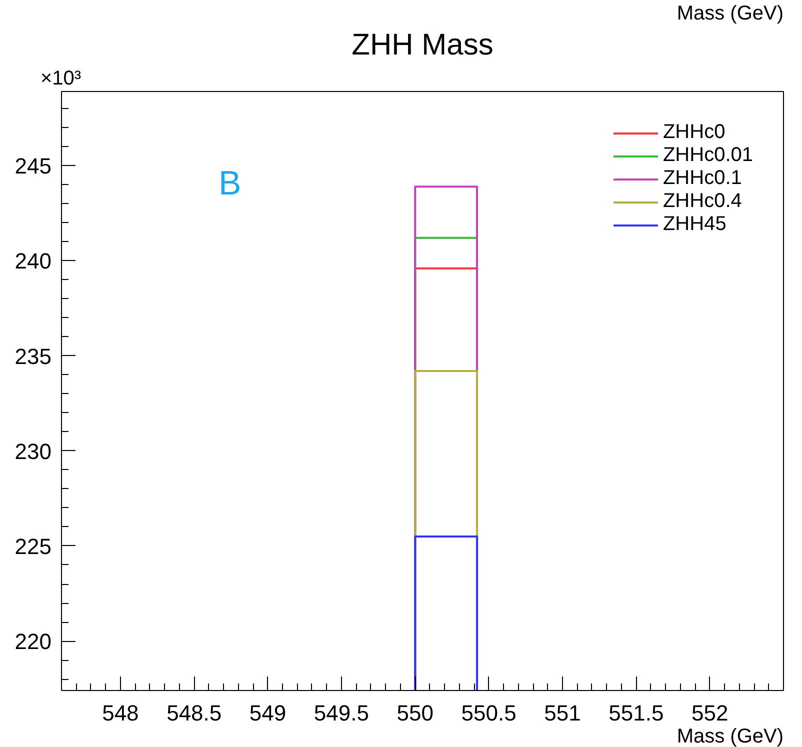 This screenshot has height=747, width=802. I want to click on y-tick-label: 220, so click(33, 641).